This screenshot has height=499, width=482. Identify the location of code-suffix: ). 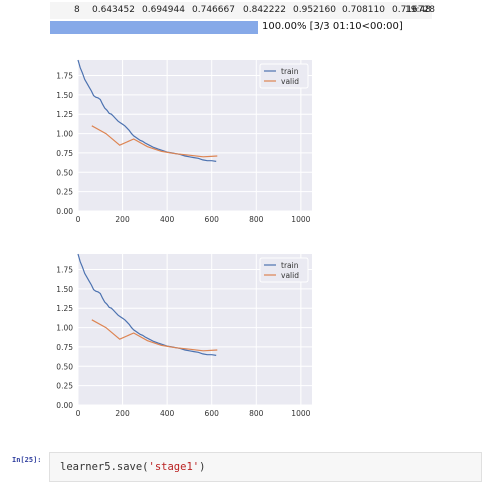
(202, 467).